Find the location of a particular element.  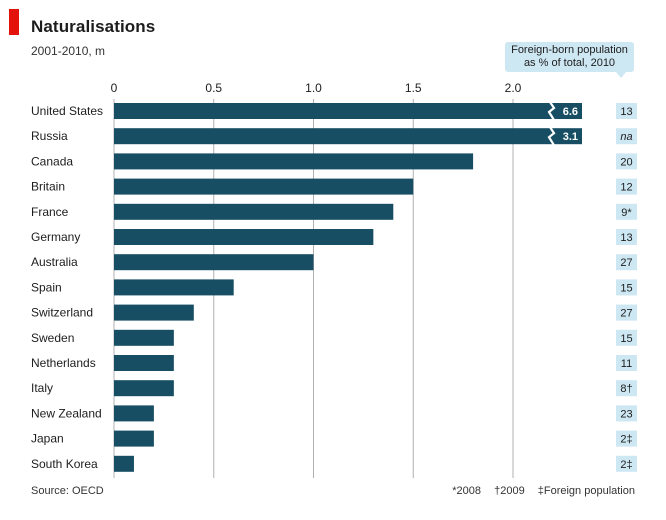

foreign-born-value: 23 is located at coordinates (626, 414).